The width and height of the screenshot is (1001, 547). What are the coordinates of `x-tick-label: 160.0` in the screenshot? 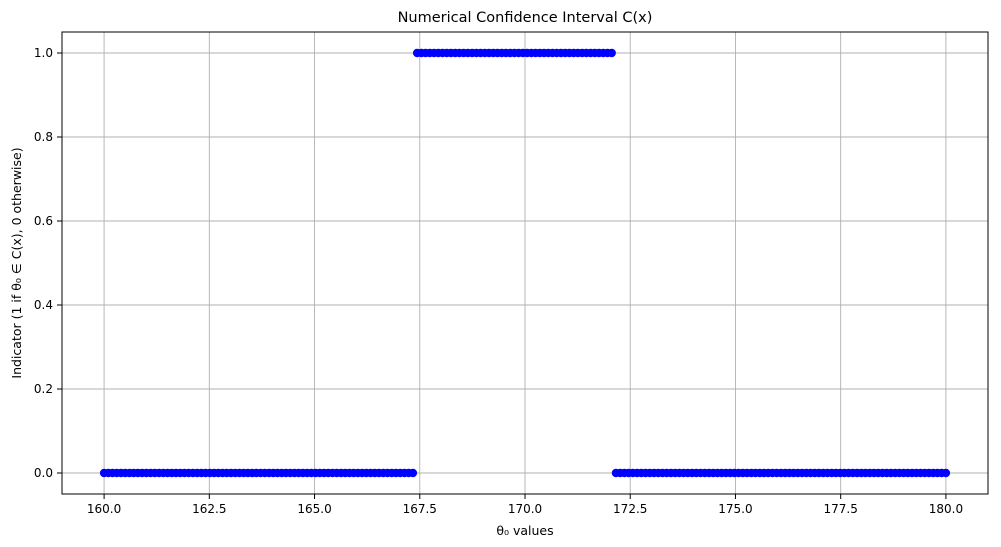 It's located at (104, 509).